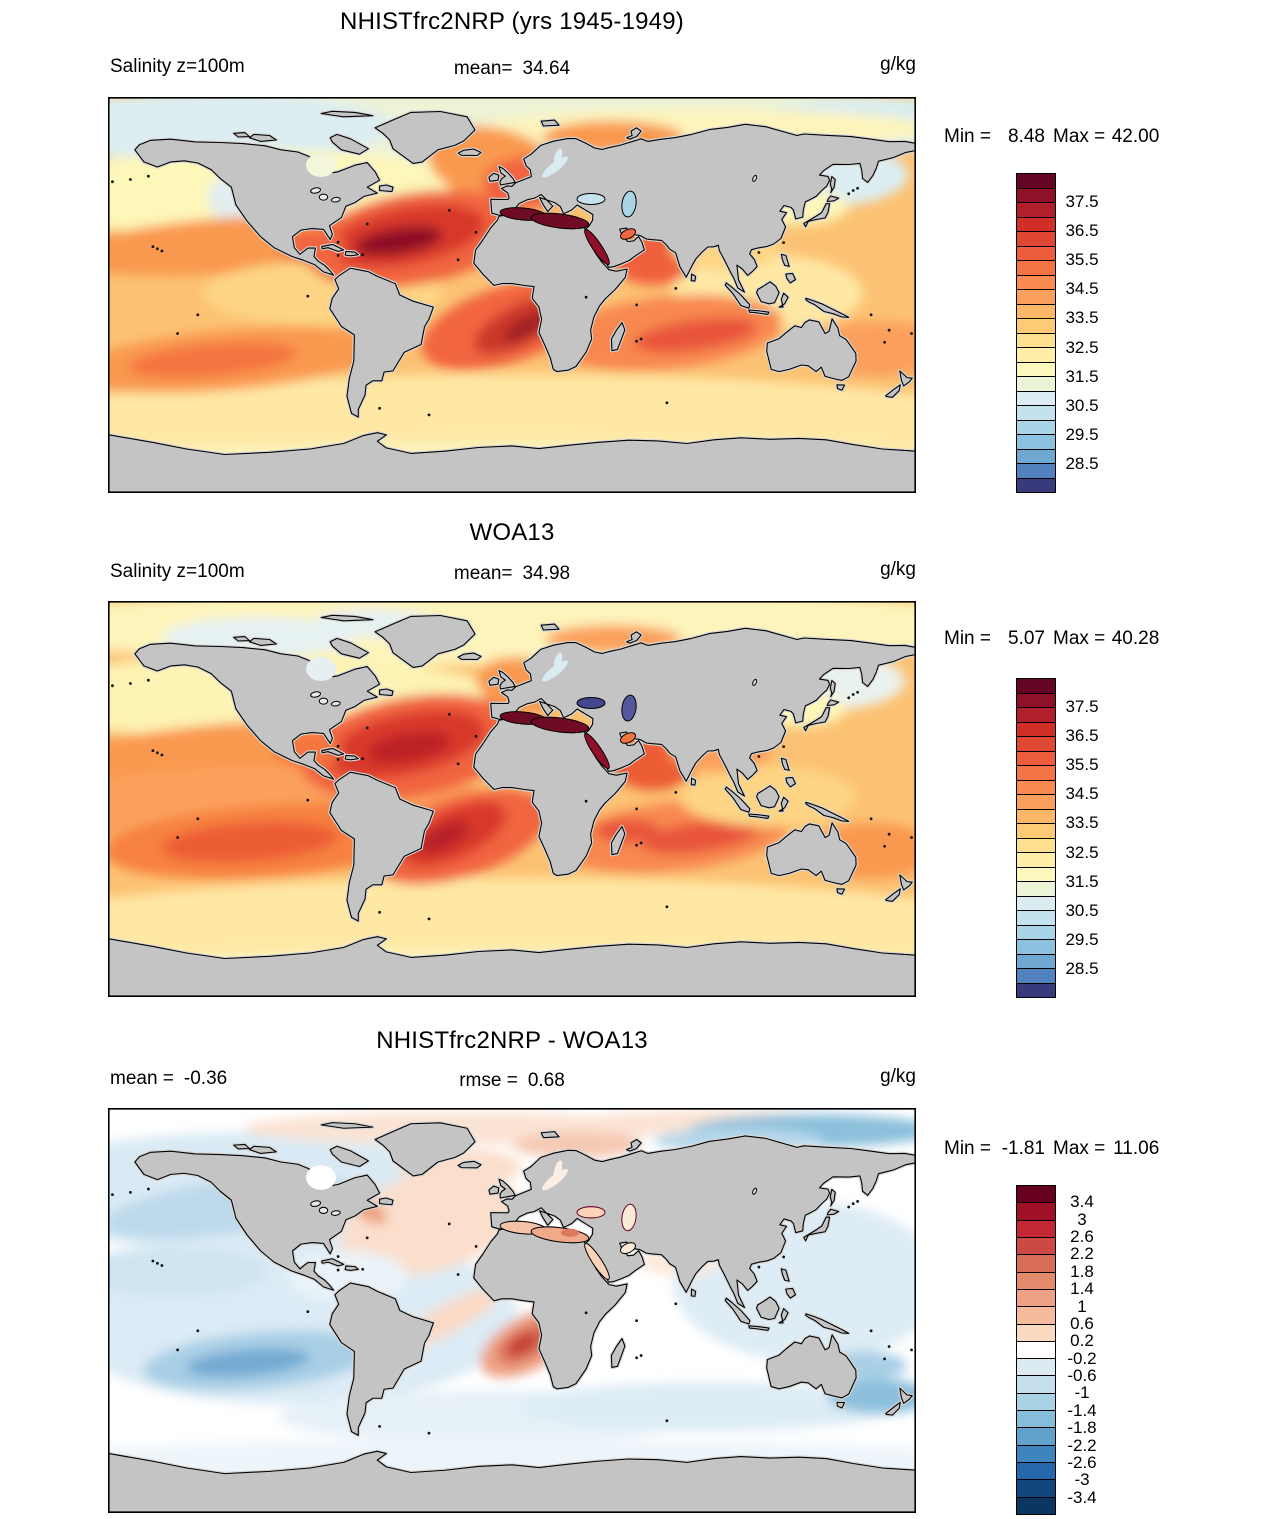  I want to click on panel-1-title: NHISTfrc2NRP (yrs 1945-1949), so click(512, 21).